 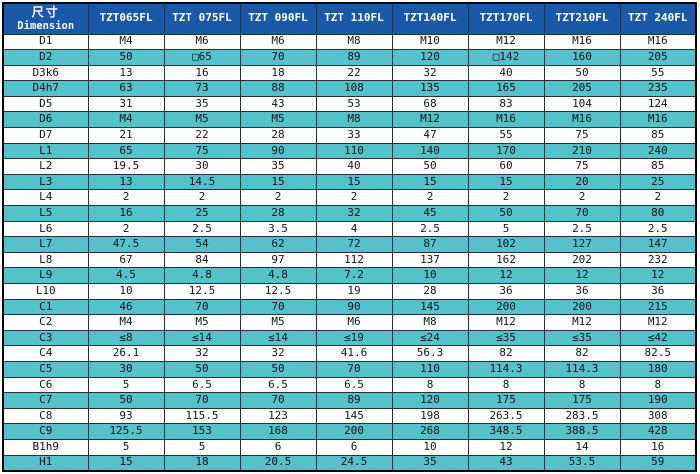 I want to click on table-cell: 16, so click(x=126, y=213).